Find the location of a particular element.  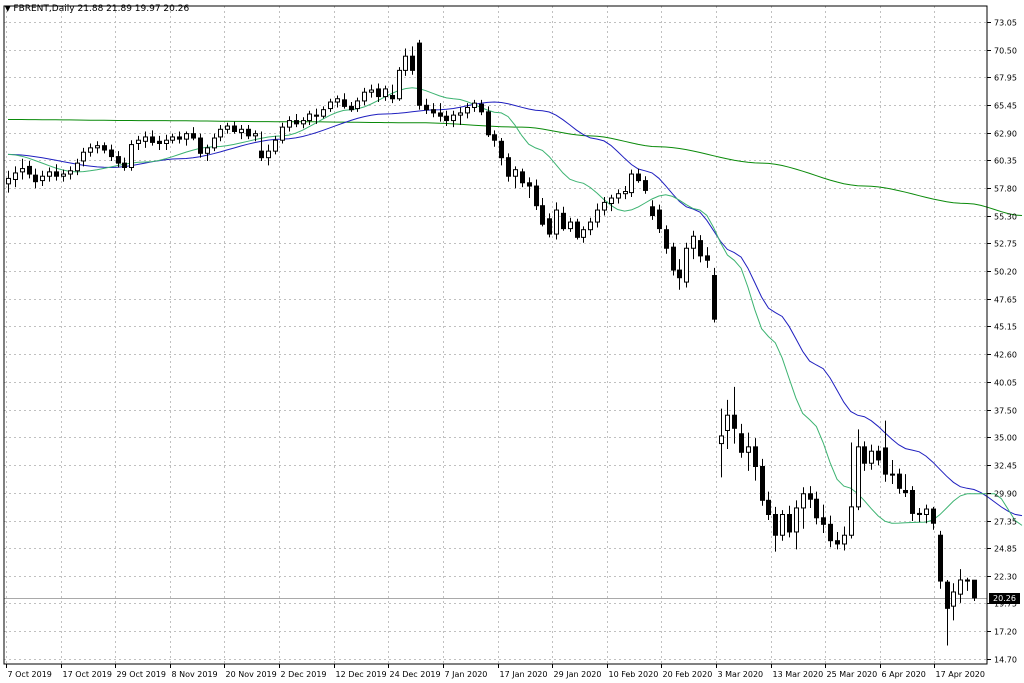

x-tick-label: 17 Apr 2020 is located at coordinates (960, 674).